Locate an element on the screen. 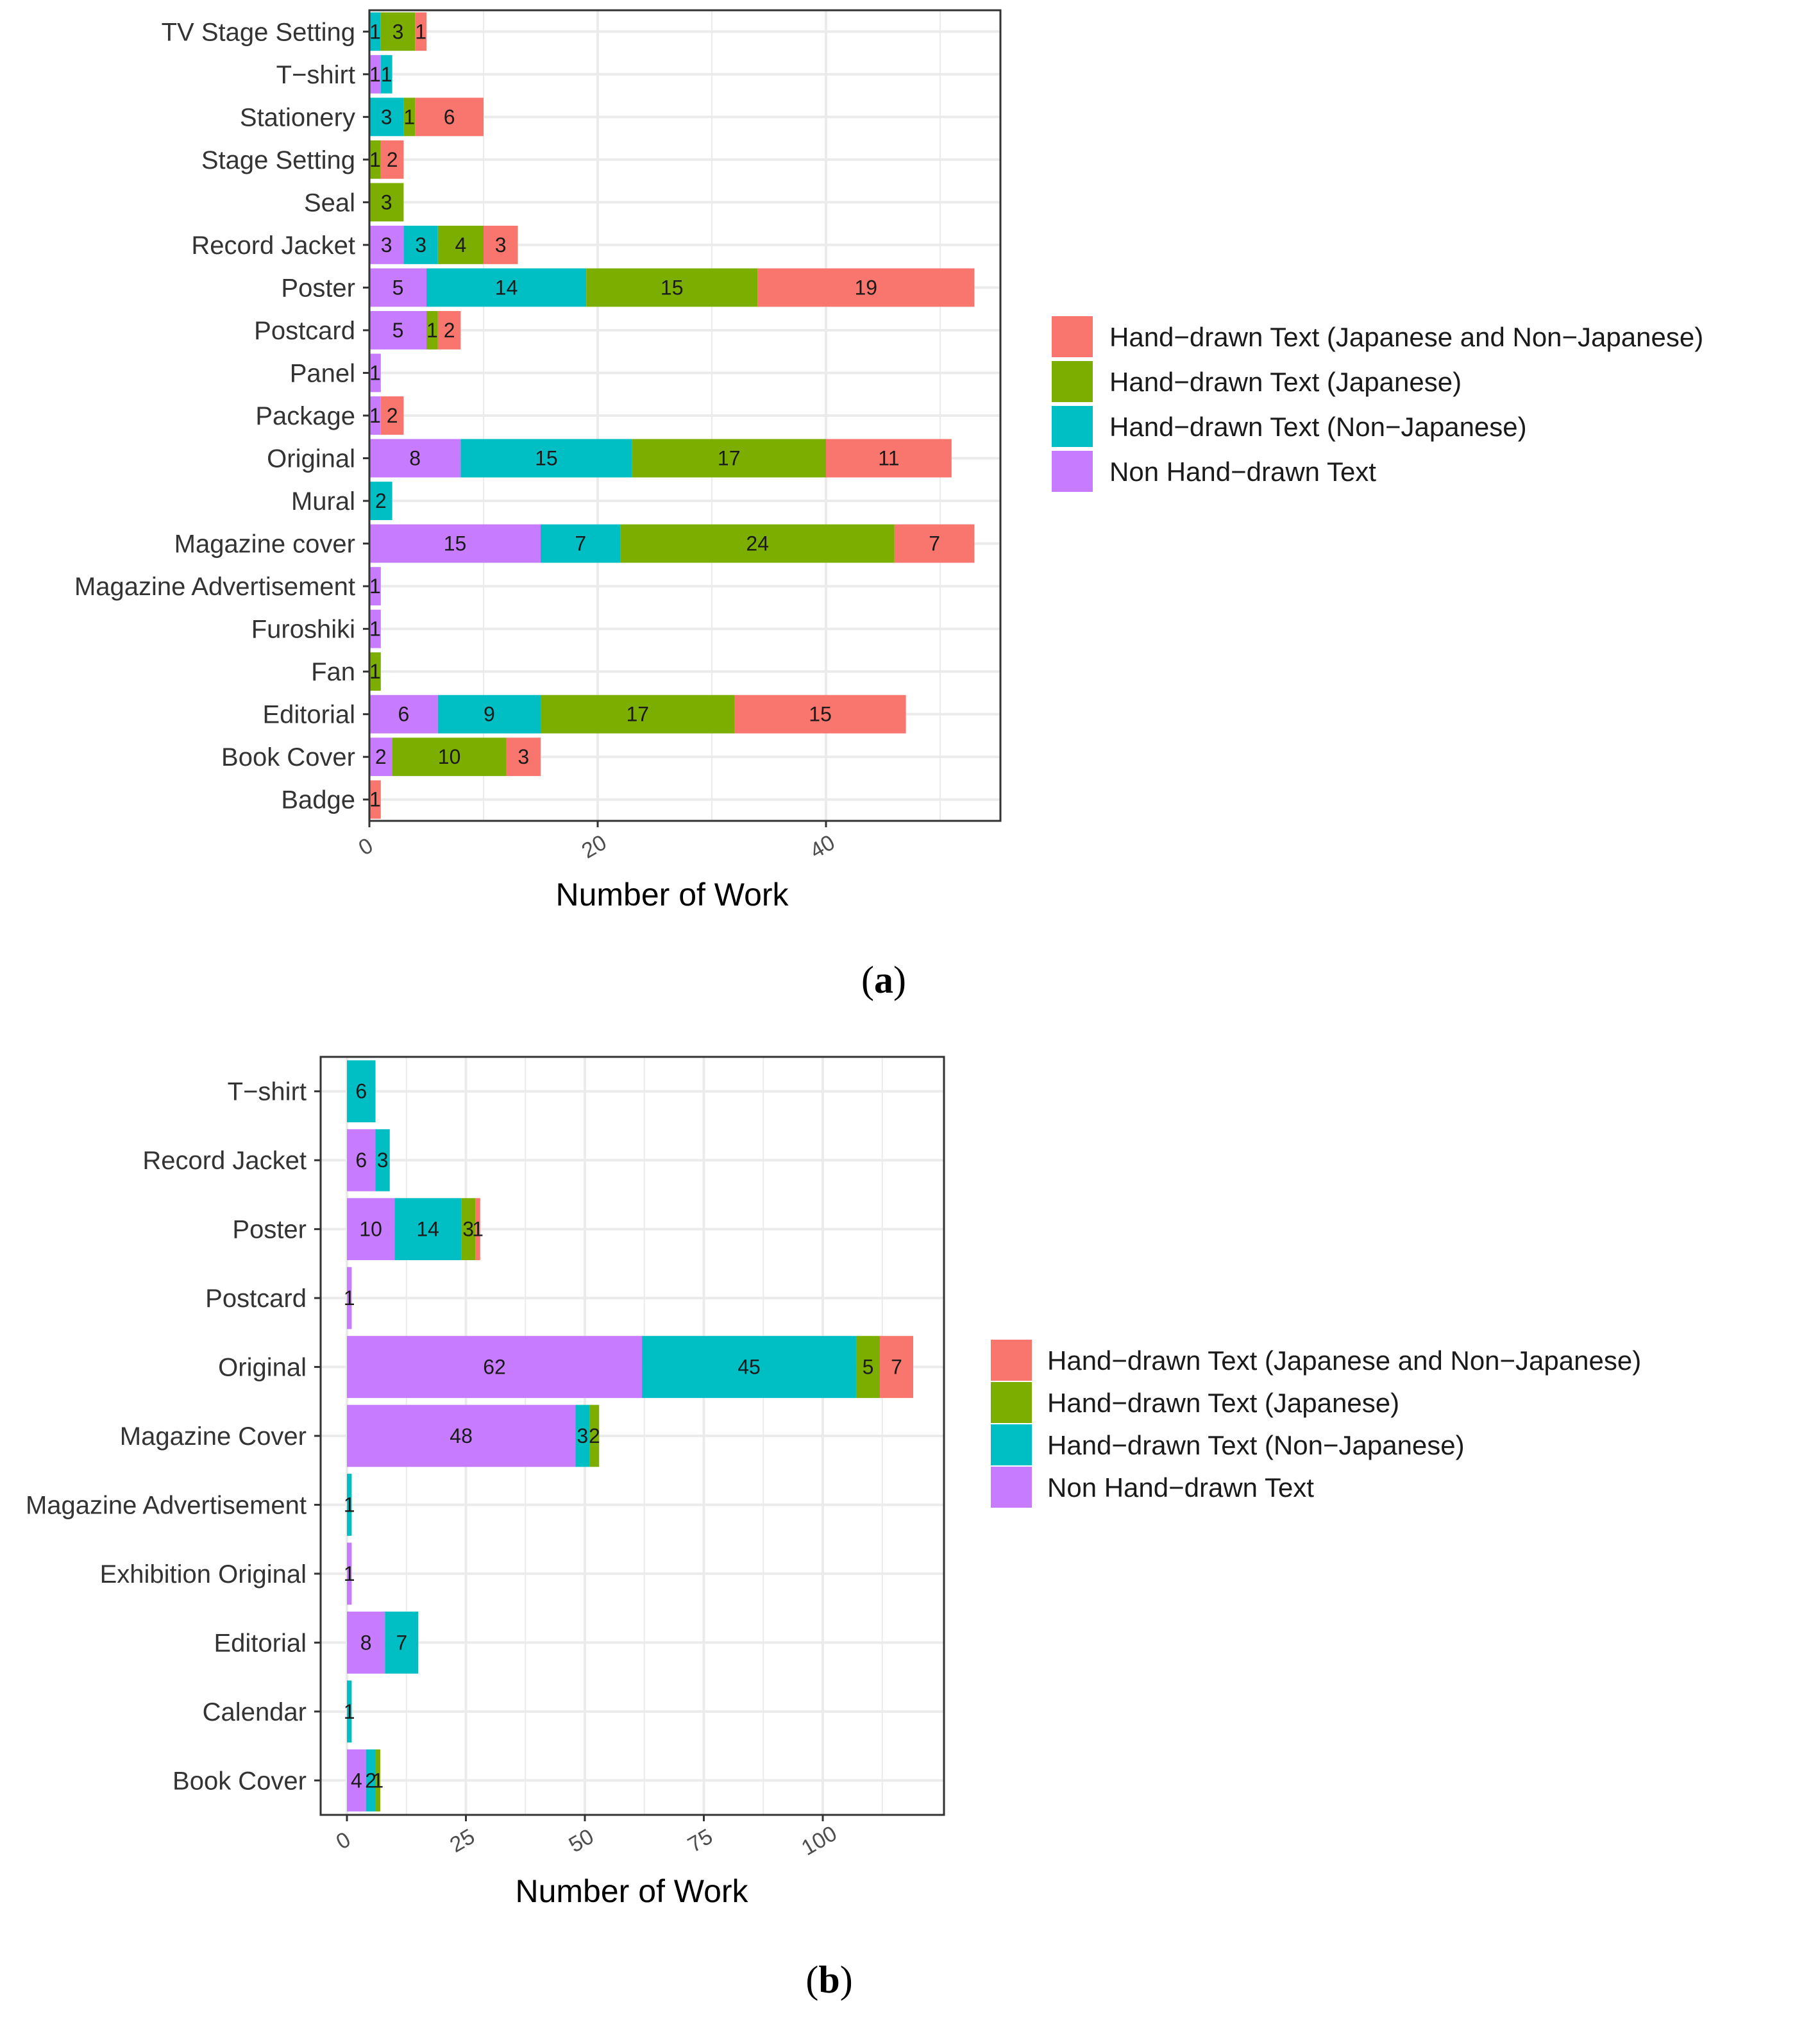 The height and width of the screenshot is (2031, 1820). x-axis-title: Number of Work is located at coordinates (672, 895).